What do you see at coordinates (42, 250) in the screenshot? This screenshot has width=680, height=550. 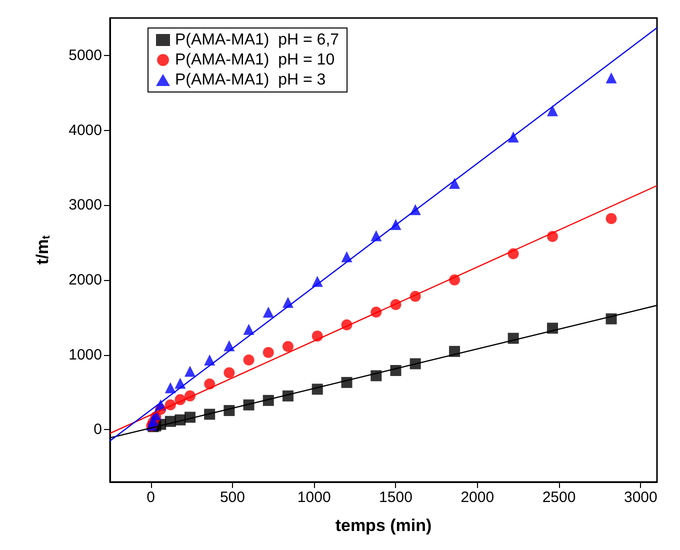 I see `y-axis-title: t/mt` at bounding box center [42, 250].